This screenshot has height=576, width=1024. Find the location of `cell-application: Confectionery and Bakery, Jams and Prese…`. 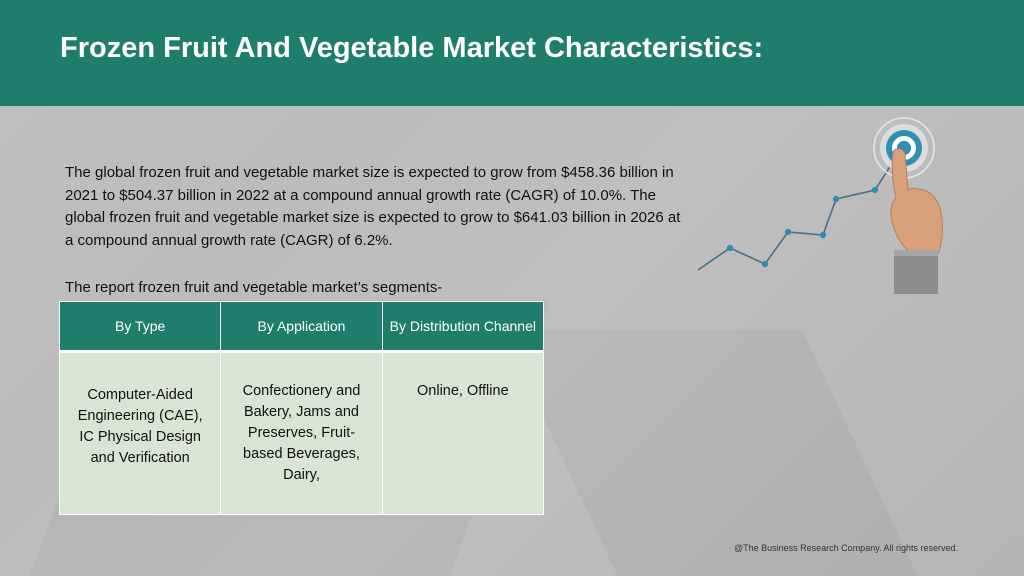

cell-application: Confectionery and Bakery, Jams and Prese… is located at coordinates (301, 433).